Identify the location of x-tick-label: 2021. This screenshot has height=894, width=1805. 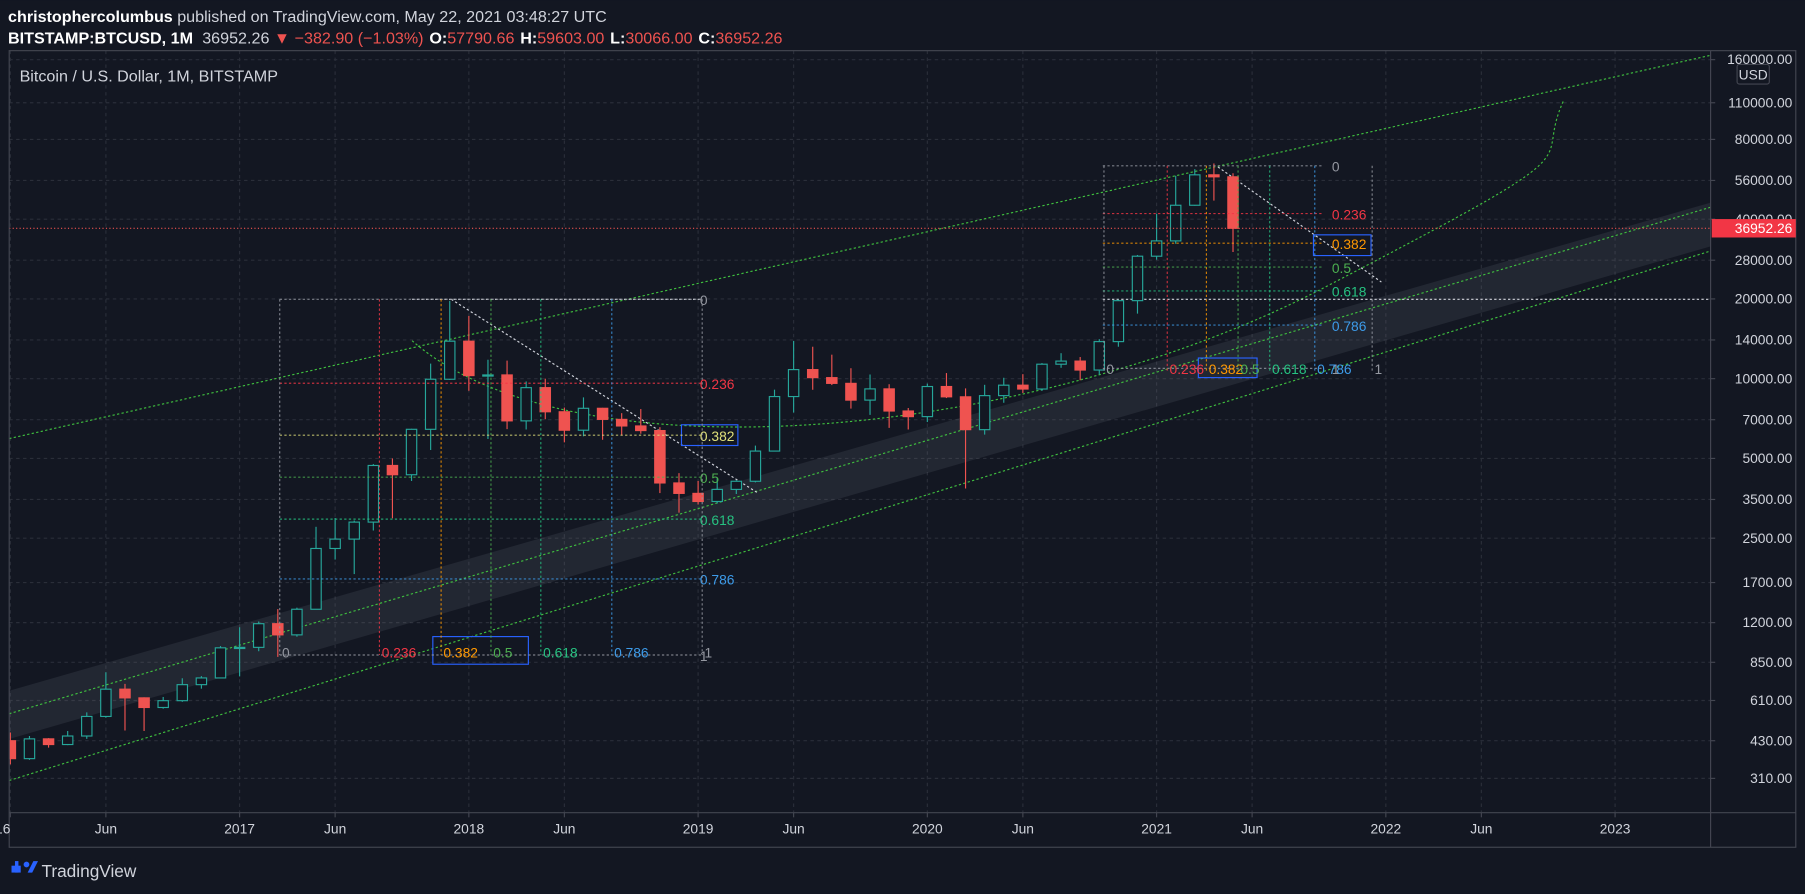
(1156, 828).